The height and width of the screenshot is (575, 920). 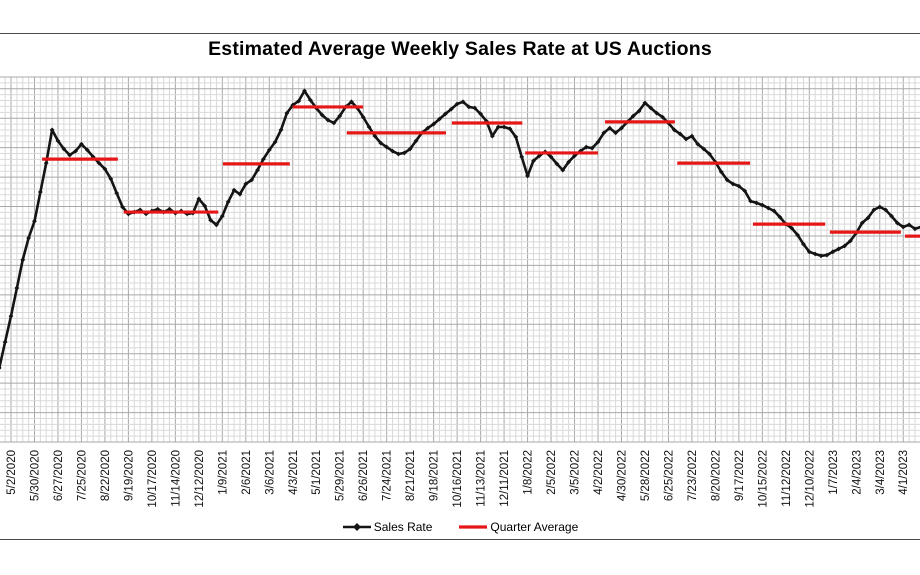 I want to click on svg-text: 1/8/2022, so click(x=529, y=472).